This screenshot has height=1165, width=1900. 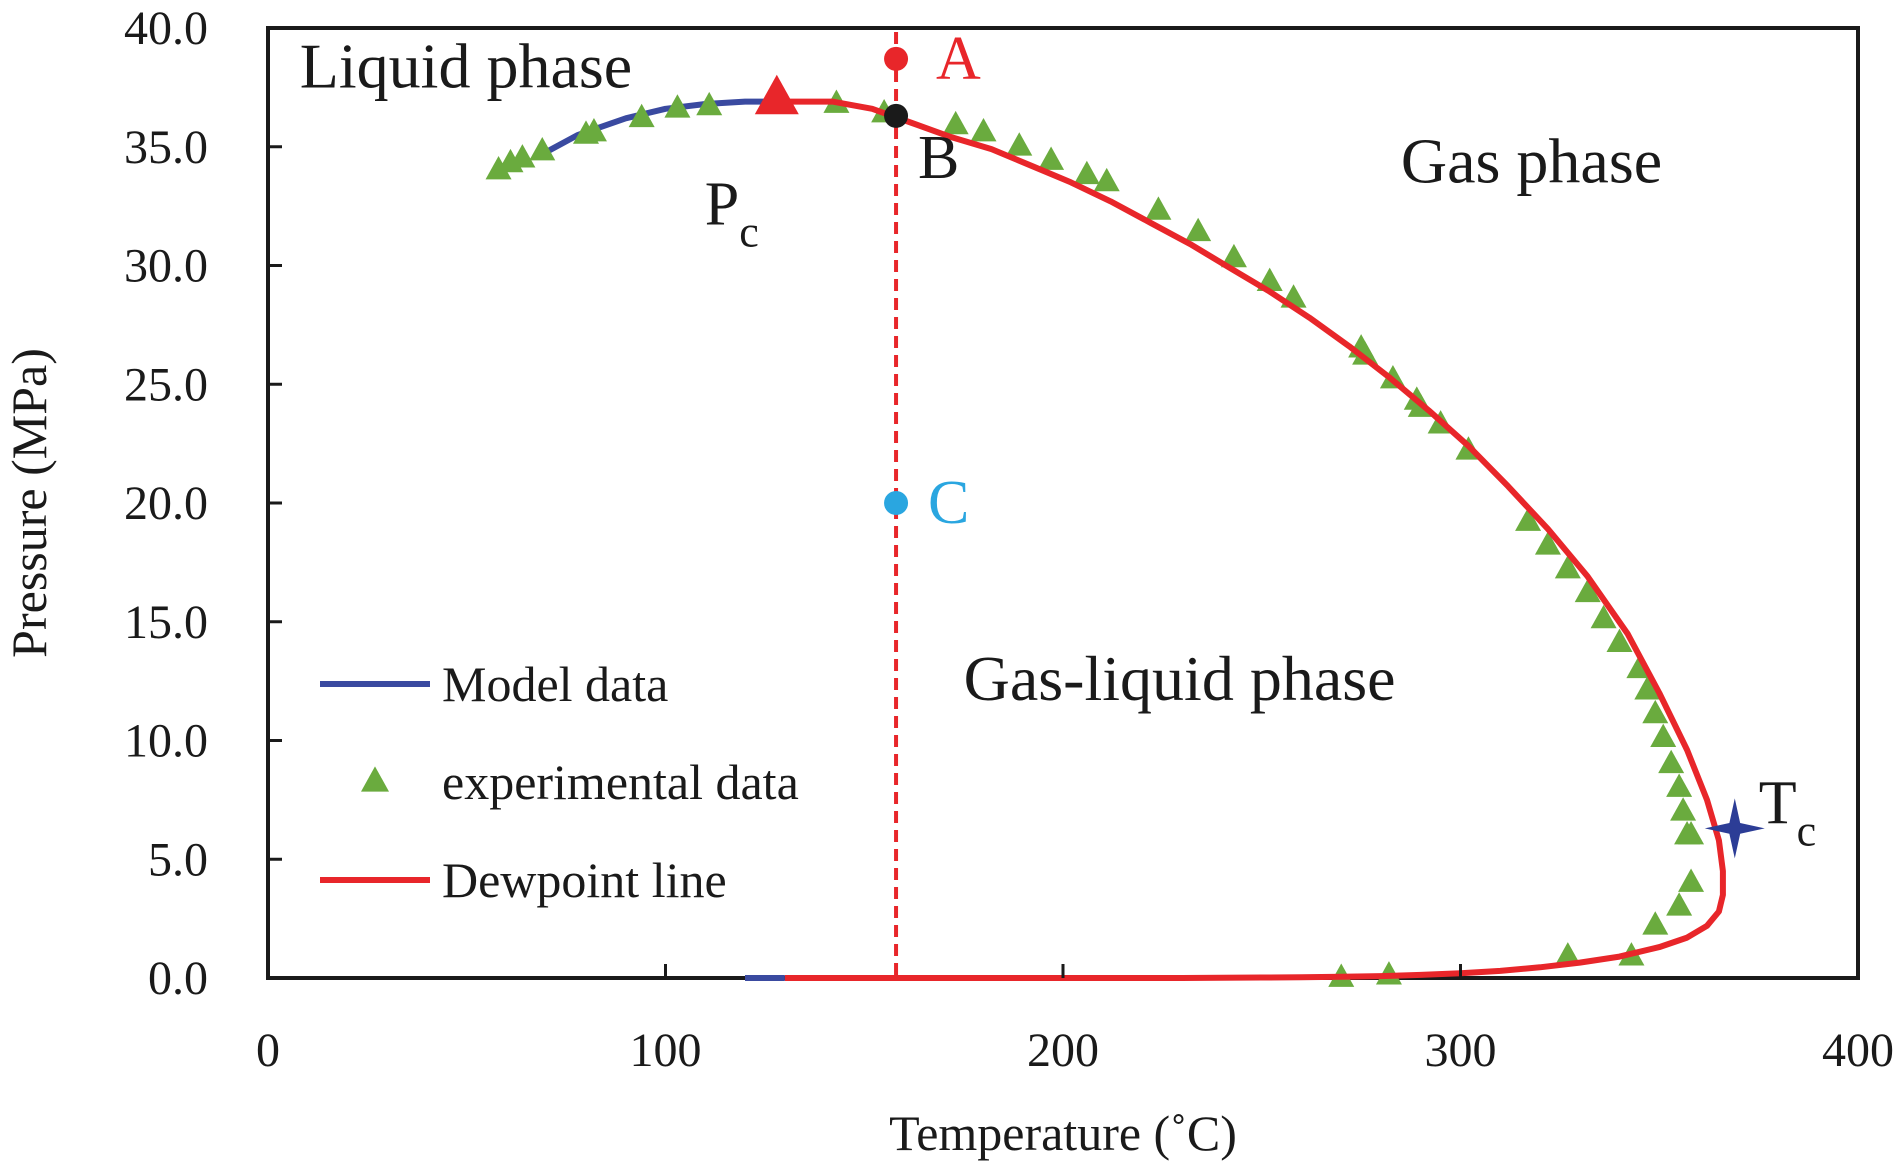 I want to click on legend-label: Dewpoint line, so click(x=584, y=880).